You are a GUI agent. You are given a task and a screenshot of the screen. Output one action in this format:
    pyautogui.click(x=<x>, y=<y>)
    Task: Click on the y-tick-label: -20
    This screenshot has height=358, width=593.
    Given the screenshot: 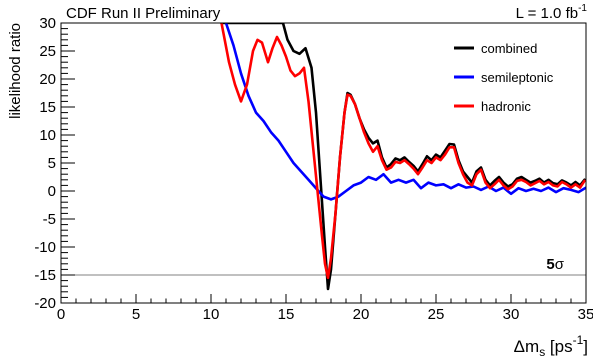 What is the action you would take?
    pyautogui.click(x=45, y=303)
    